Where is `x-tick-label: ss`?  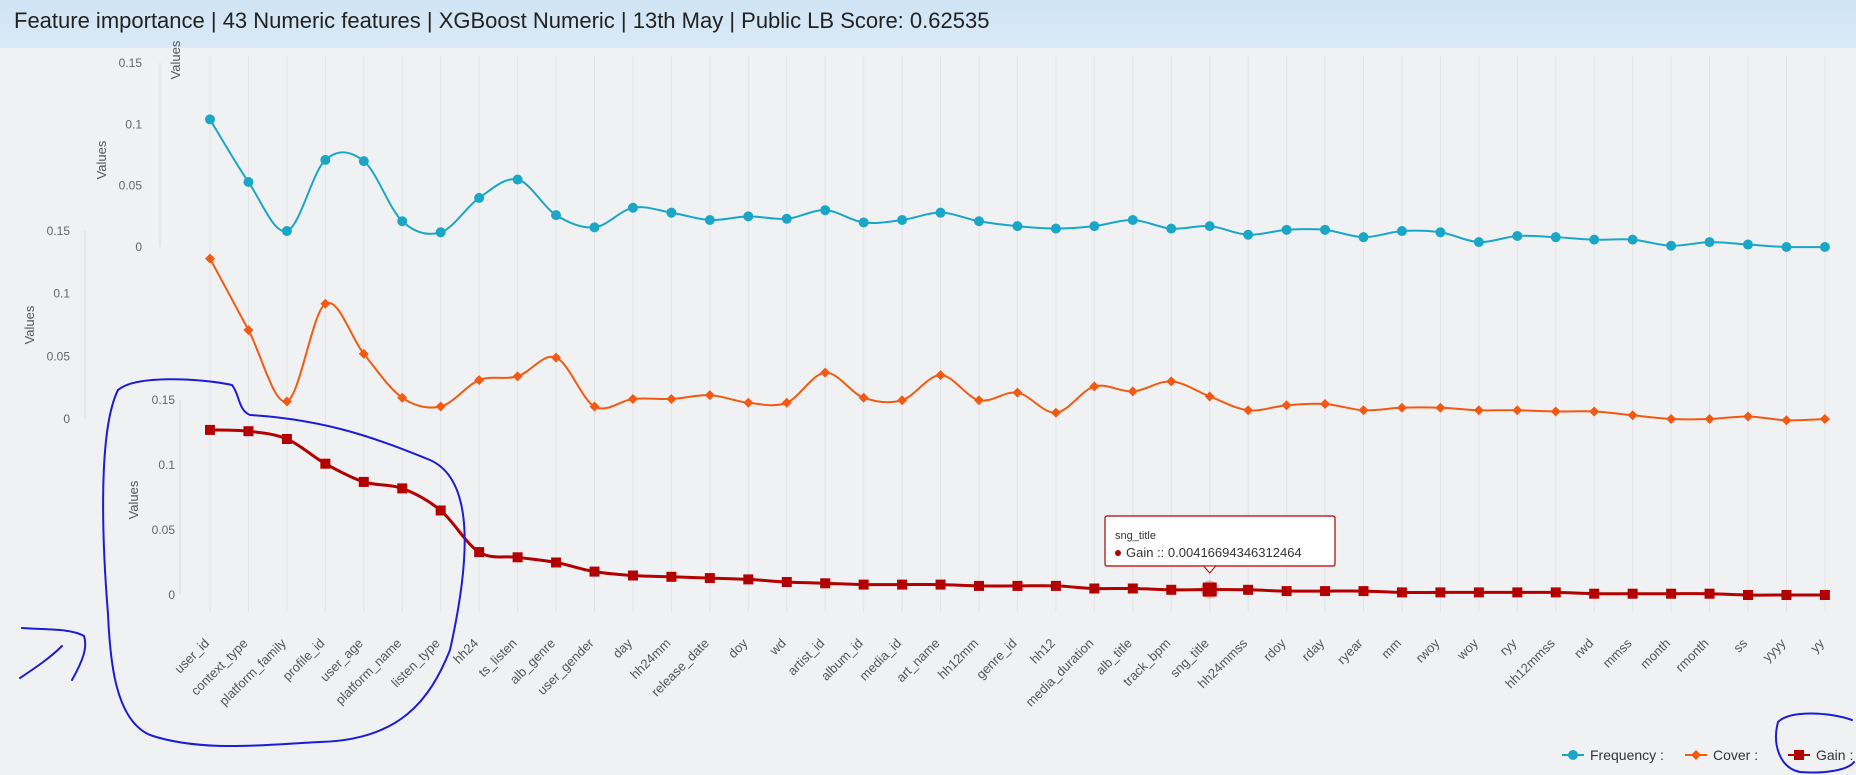
x-tick-label: ss is located at coordinates (1740, 645).